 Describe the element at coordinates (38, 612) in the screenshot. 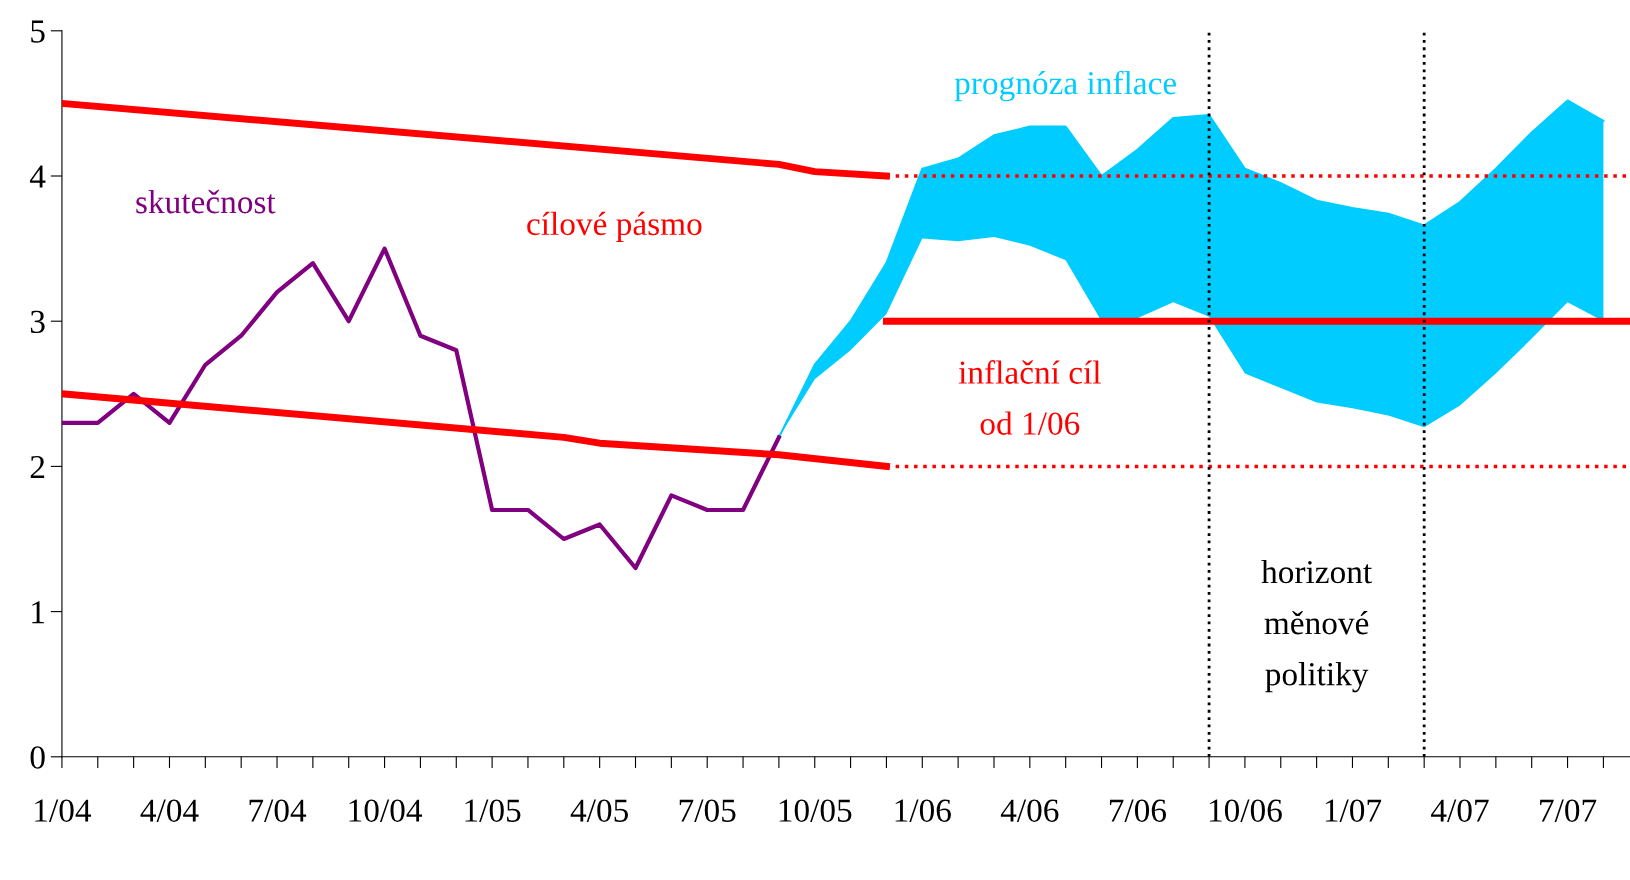

I see `y-tick-label: 1` at that location.